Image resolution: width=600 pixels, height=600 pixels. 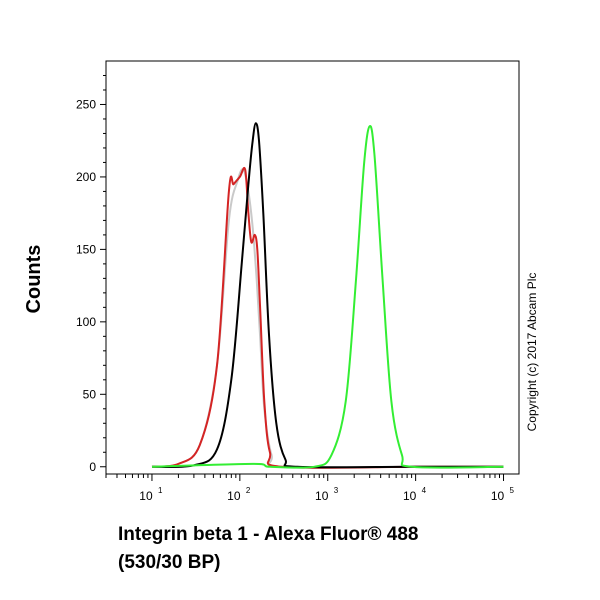 What do you see at coordinates (169, 562) in the screenshot?
I see `x-axis-label-line2: (530/30 BP)` at bounding box center [169, 562].